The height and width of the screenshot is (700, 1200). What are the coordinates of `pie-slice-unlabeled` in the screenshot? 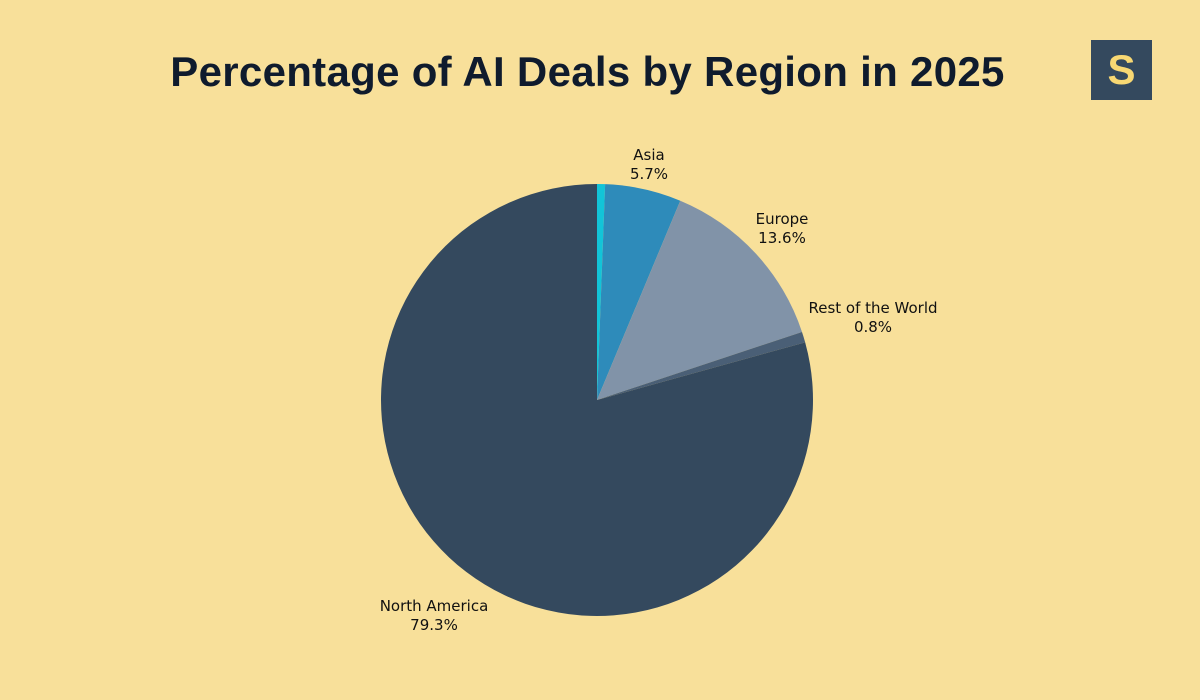 It's located at (601, 292).